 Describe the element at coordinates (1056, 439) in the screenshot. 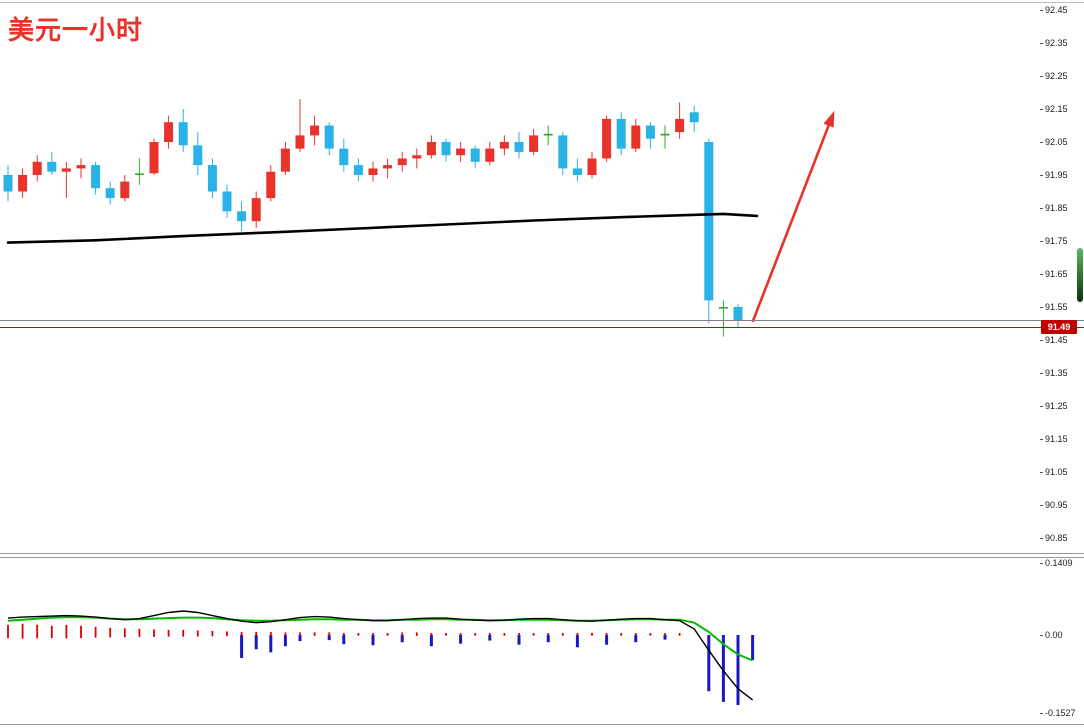

I see `price-axis-label: 91.15` at that location.